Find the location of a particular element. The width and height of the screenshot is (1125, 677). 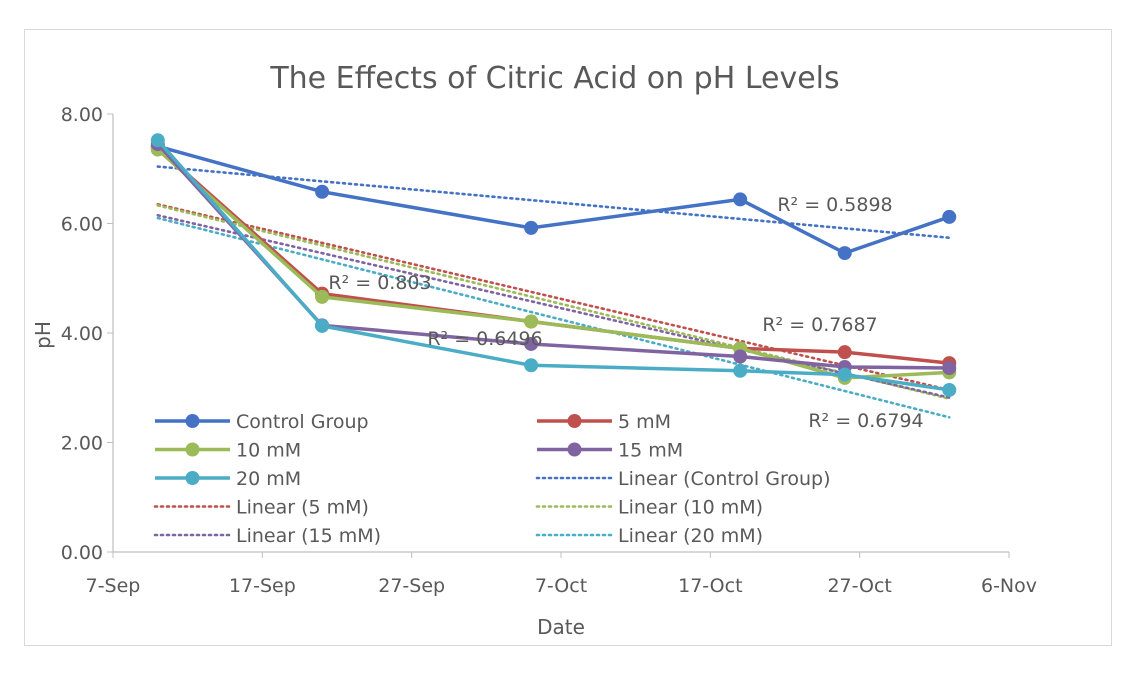

trendline is located at coordinates (553, 202).